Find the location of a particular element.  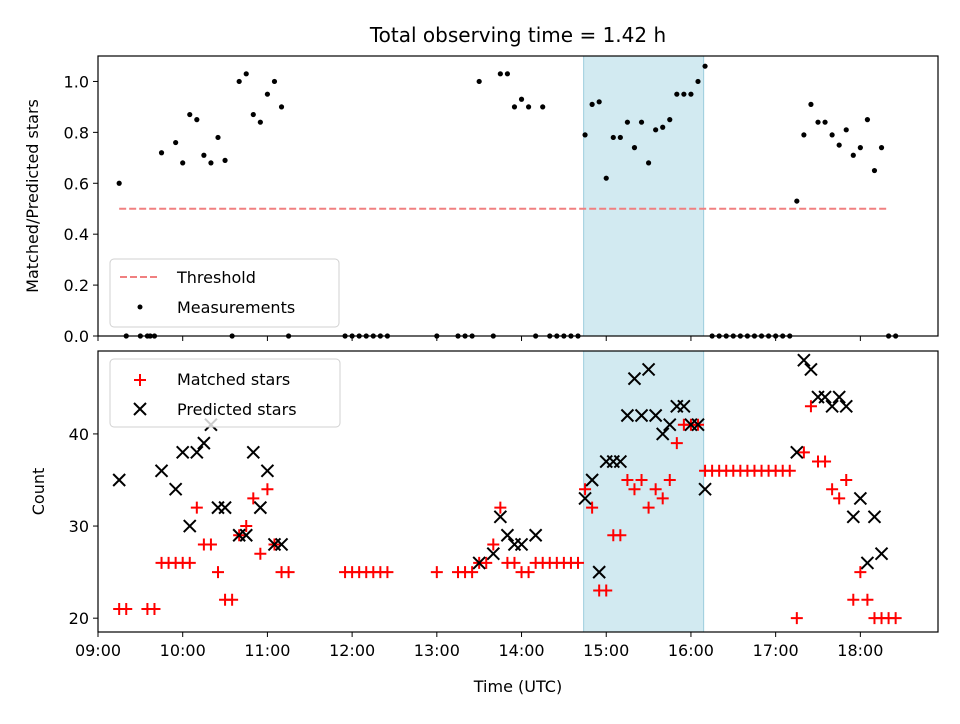

x-axis-label: Time (UTC) is located at coordinates (517, 686).